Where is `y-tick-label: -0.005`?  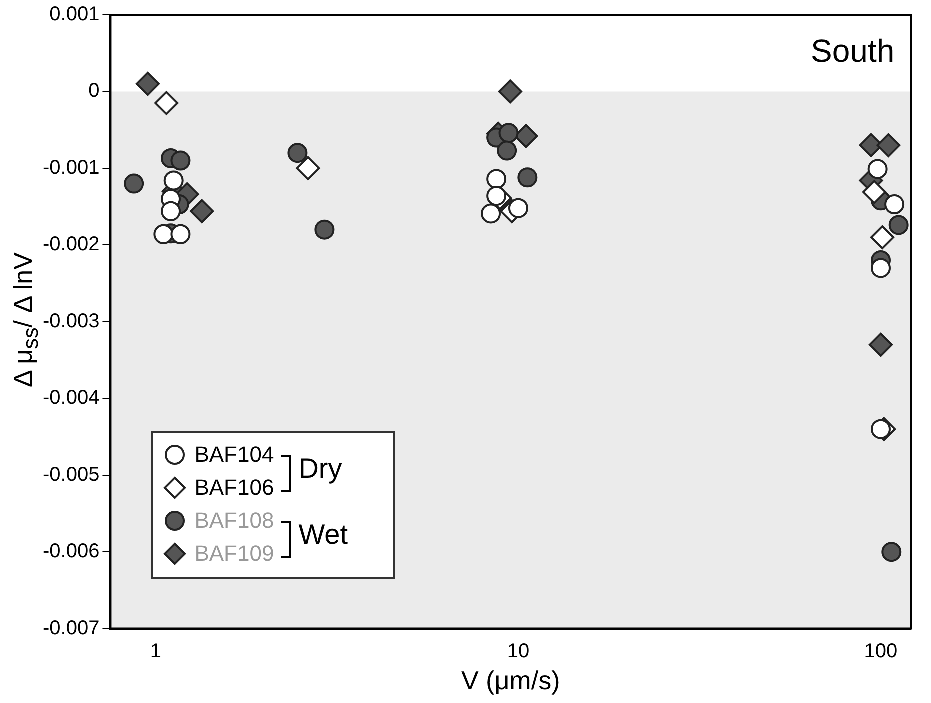
y-tick-label: -0.005 is located at coordinates (71, 475).